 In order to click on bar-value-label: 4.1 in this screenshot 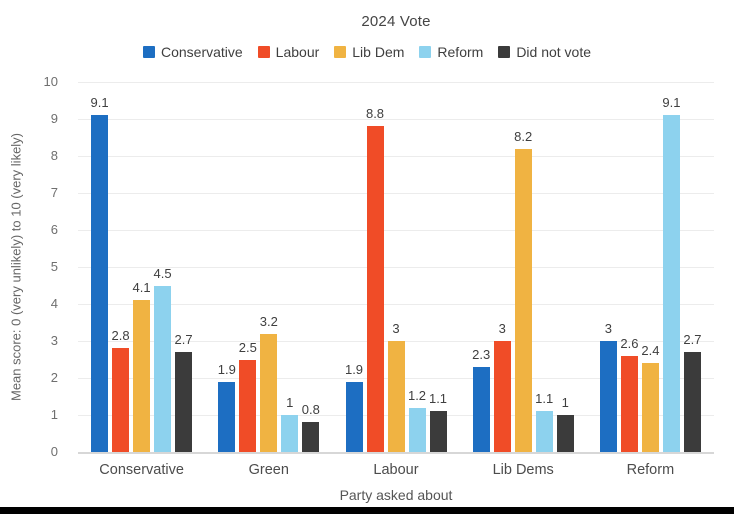, I will do `click(141, 288)`.